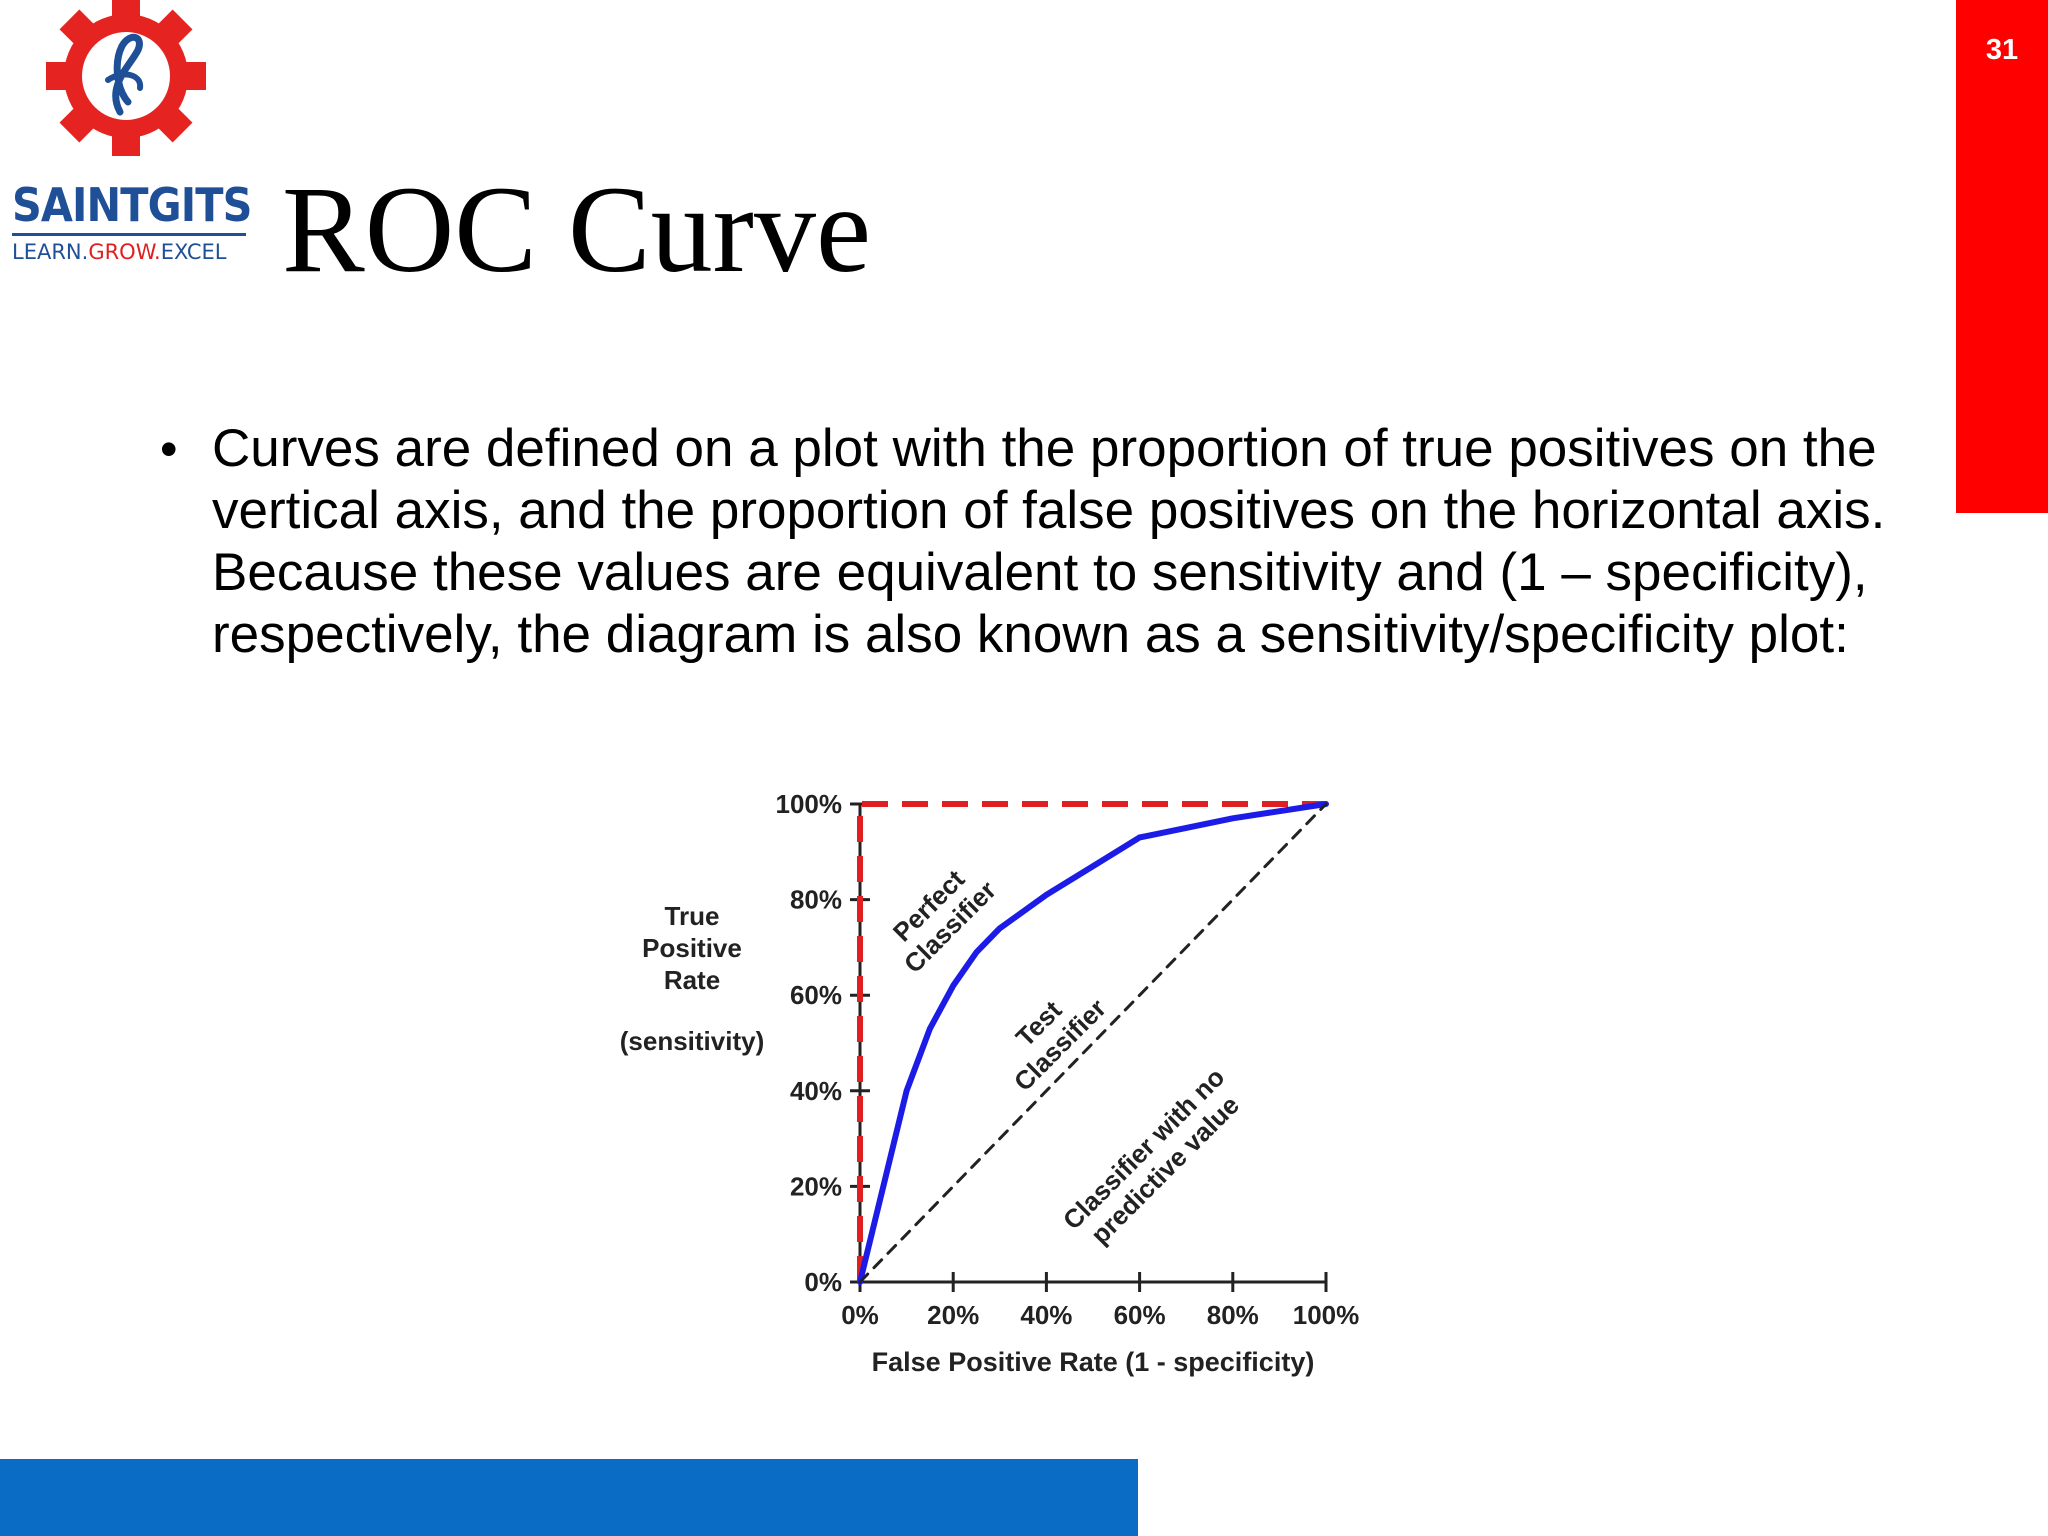 The width and height of the screenshot is (2048, 1536). Describe the element at coordinates (1046, 1315) in the screenshot. I see `x-tick-label: 40%` at that location.